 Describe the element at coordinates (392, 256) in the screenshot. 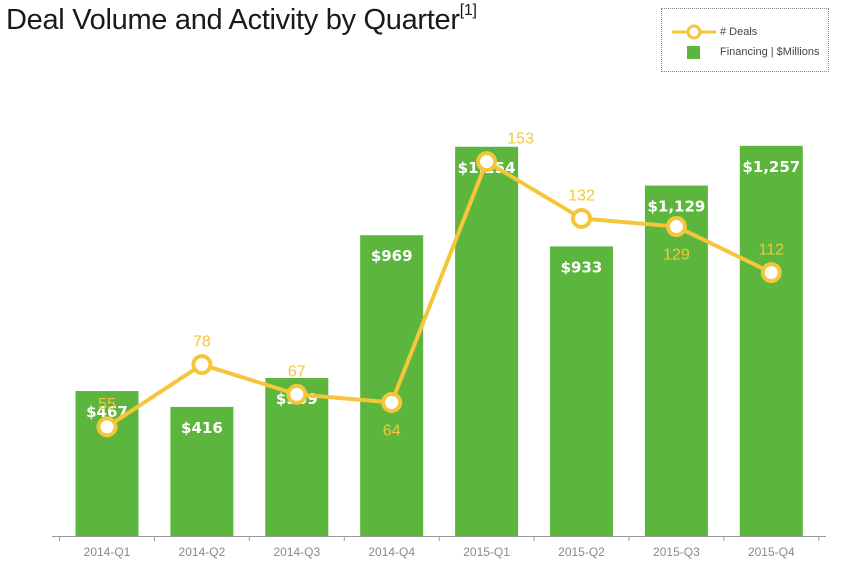

I see `bar-value-label: $969` at that location.